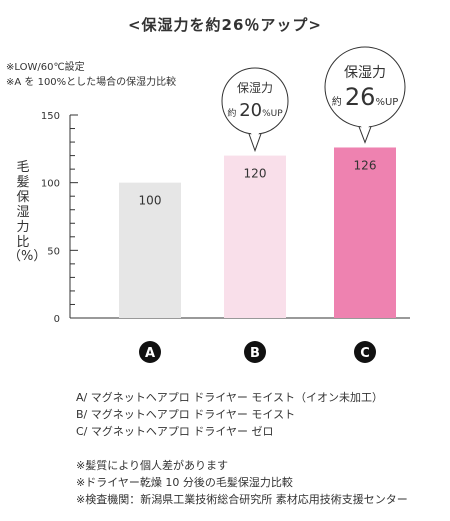 This screenshot has width=450, height=521. Describe the element at coordinates (27, 256) in the screenshot. I see `y-axis-unit: （%）` at that location.